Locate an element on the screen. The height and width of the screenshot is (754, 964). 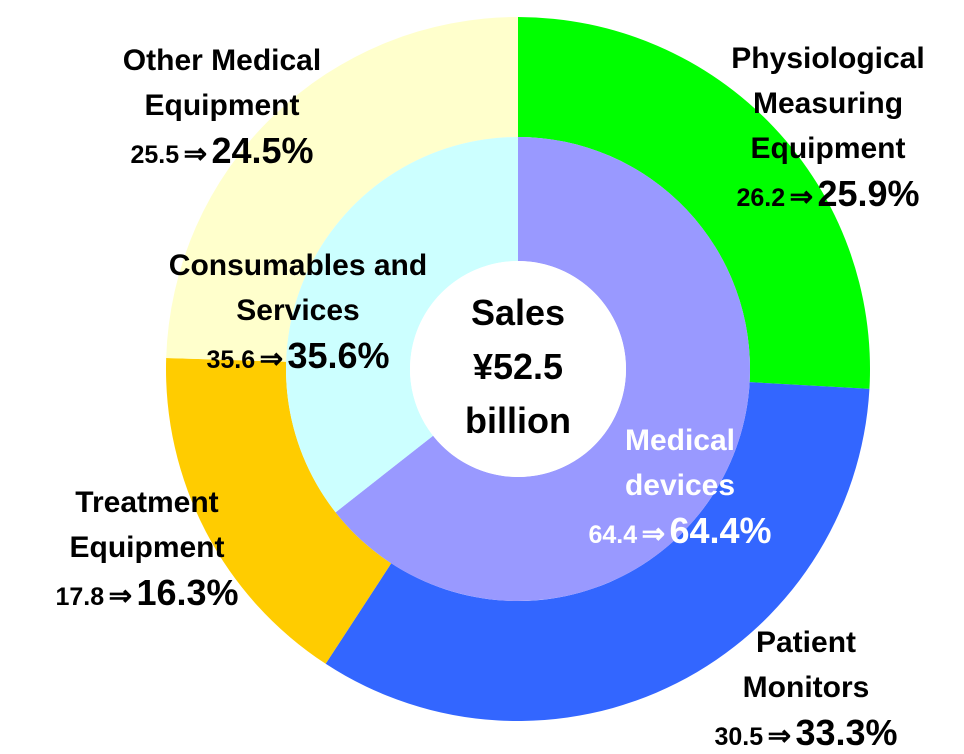
segment-value: 17.8 ⇒ 16.3% is located at coordinates (147, 597).